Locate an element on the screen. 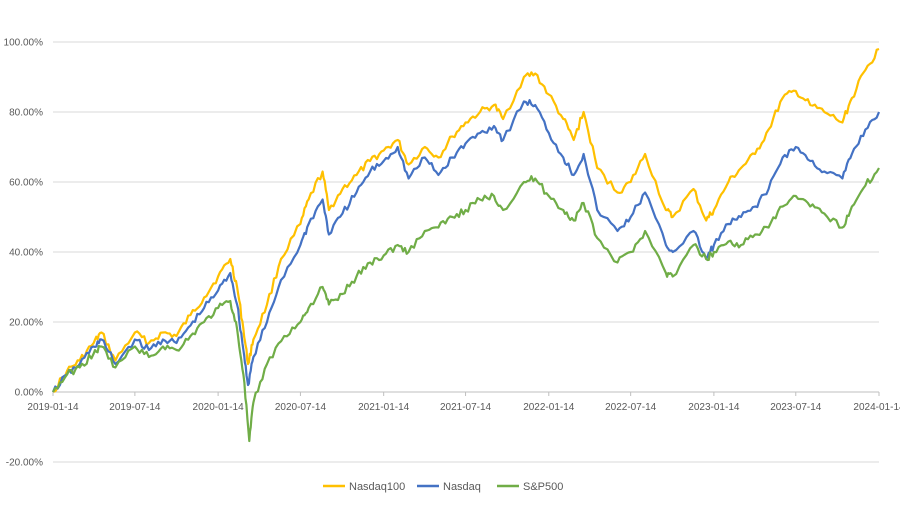 This screenshot has width=900, height=505. x-tick-label: 2023-07-14 is located at coordinates (796, 407).